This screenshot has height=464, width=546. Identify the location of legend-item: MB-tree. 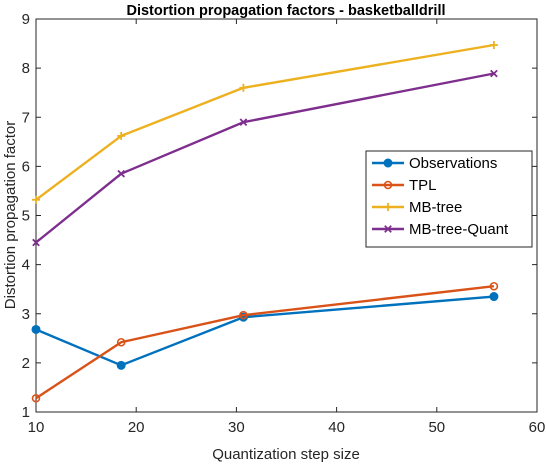
(417, 207).